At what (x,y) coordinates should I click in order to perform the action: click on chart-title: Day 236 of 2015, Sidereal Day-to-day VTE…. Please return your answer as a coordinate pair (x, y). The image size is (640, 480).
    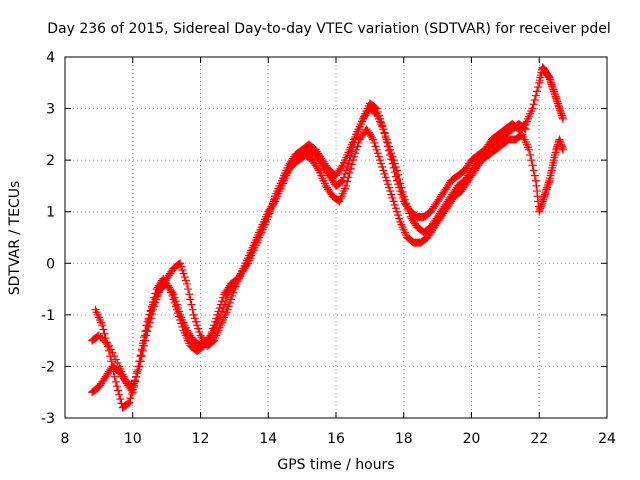
    Looking at the image, I should click on (329, 29).